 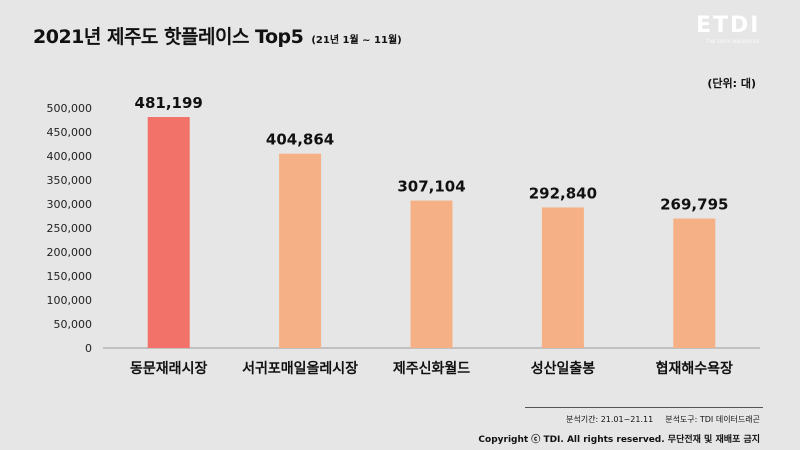 I want to click on y-tick-label: 300,000, so click(x=70, y=204).